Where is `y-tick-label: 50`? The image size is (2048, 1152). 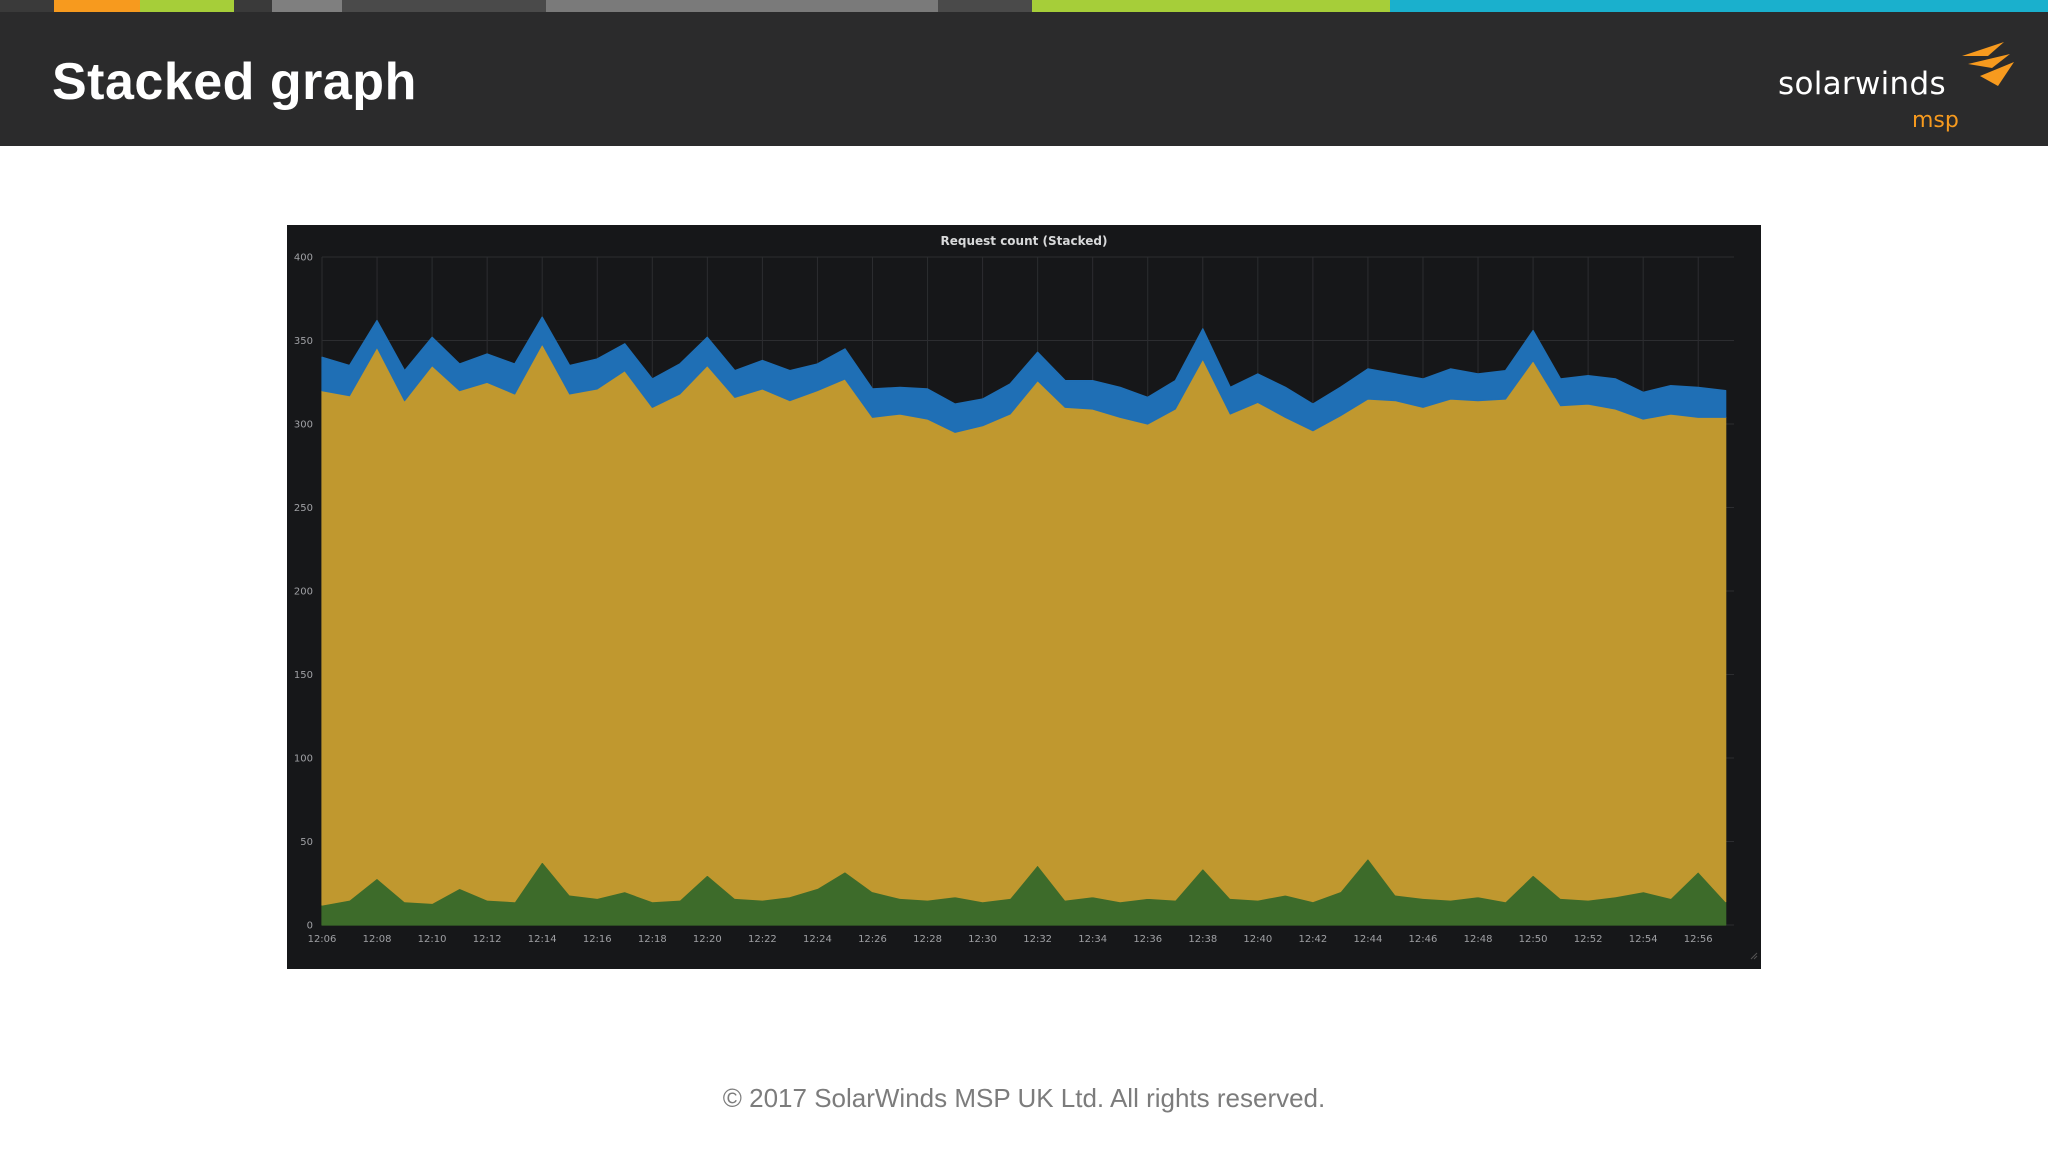 y-tick-label: 50 is located at coordinates (306, 842).